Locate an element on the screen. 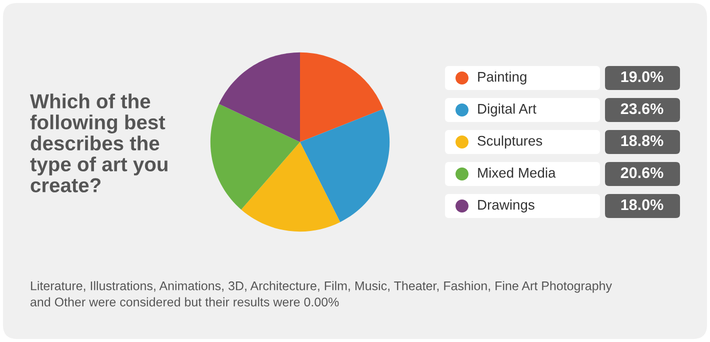 This screenshot has height=342, width=710. data-label: 18.0% is located at coordinates (642, 204).